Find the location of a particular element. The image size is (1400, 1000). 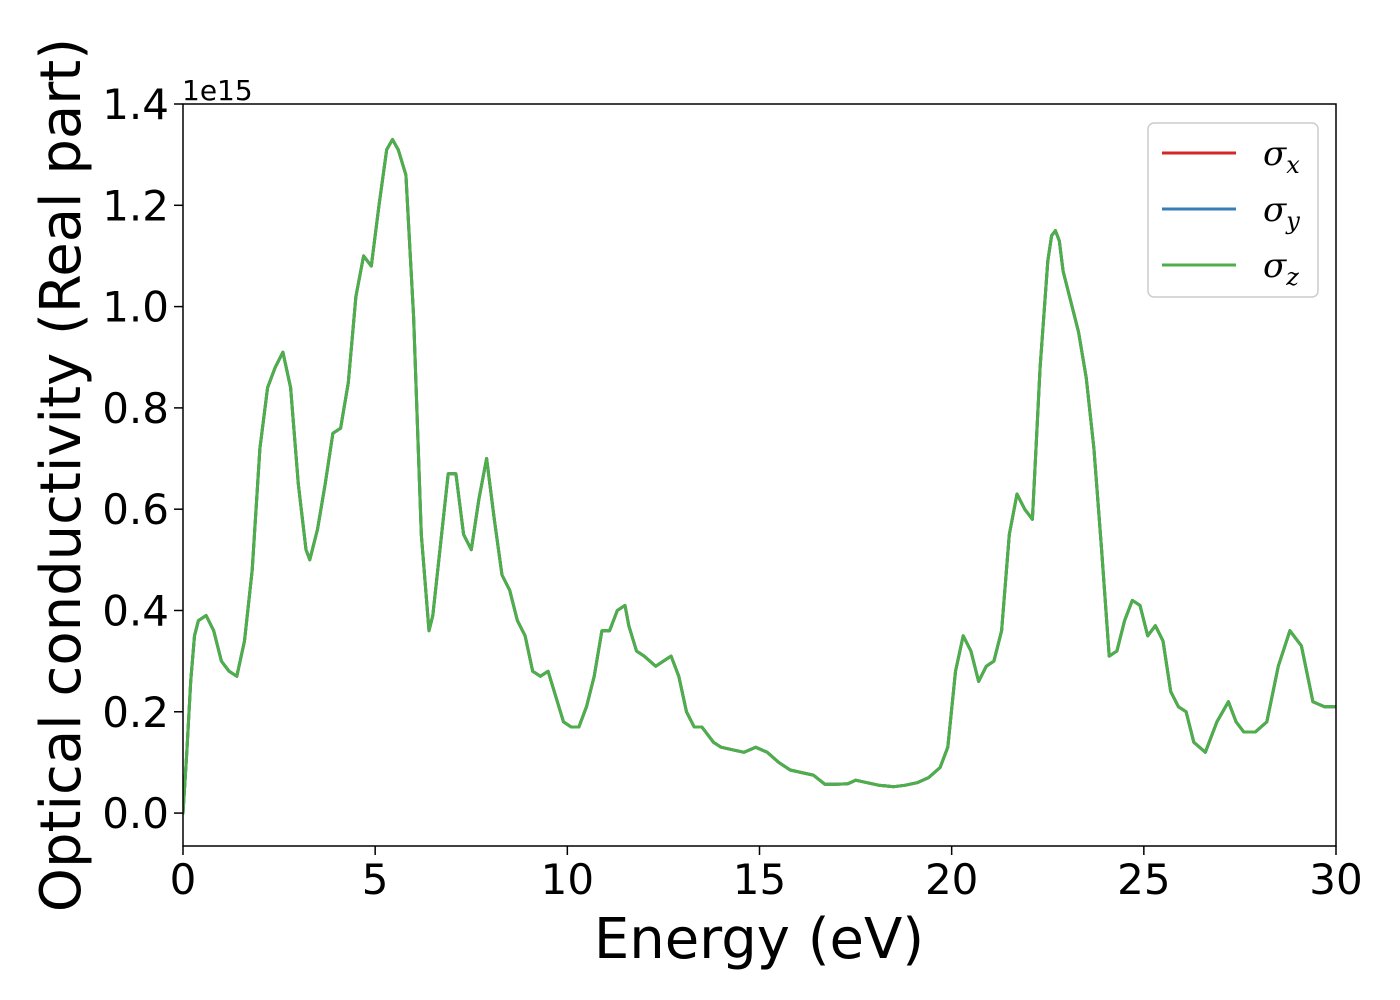

legend-subscript: z is located at coordinates (1292, 277).